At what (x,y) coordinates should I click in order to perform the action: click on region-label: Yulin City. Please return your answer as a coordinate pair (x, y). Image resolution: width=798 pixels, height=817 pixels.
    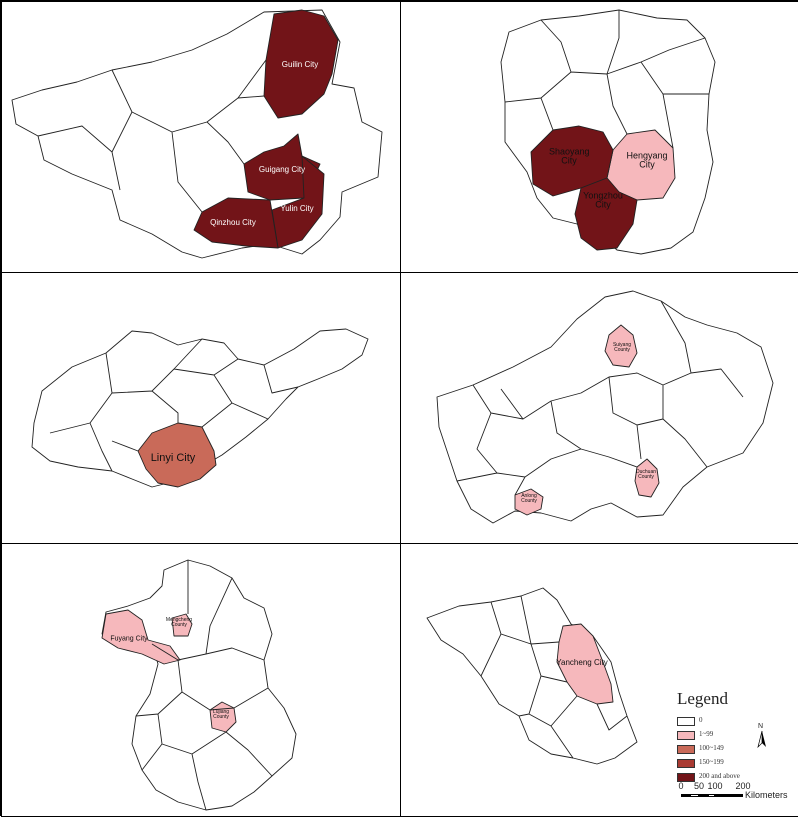
    Looking at the image, I should click on (297, 208).